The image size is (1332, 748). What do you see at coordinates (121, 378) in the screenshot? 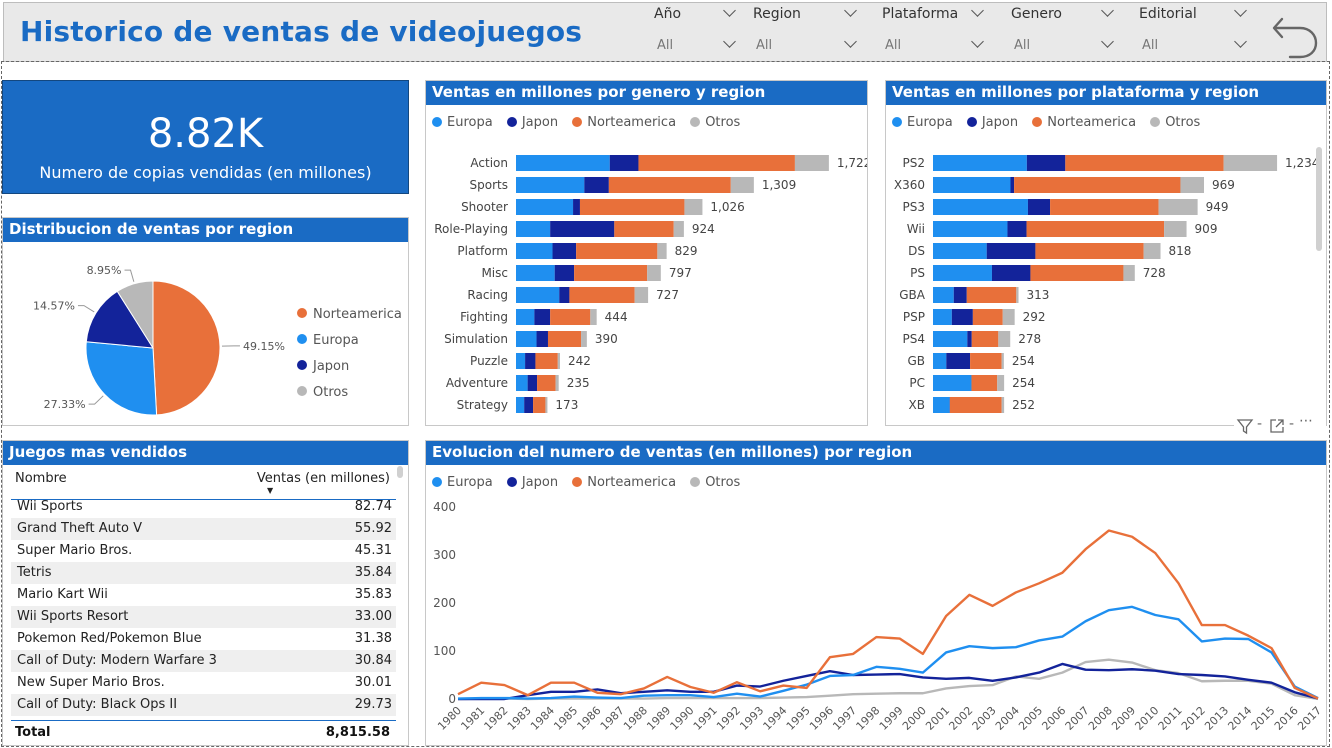
I see `pie-slice-europa` at bounding box center [121, 378].